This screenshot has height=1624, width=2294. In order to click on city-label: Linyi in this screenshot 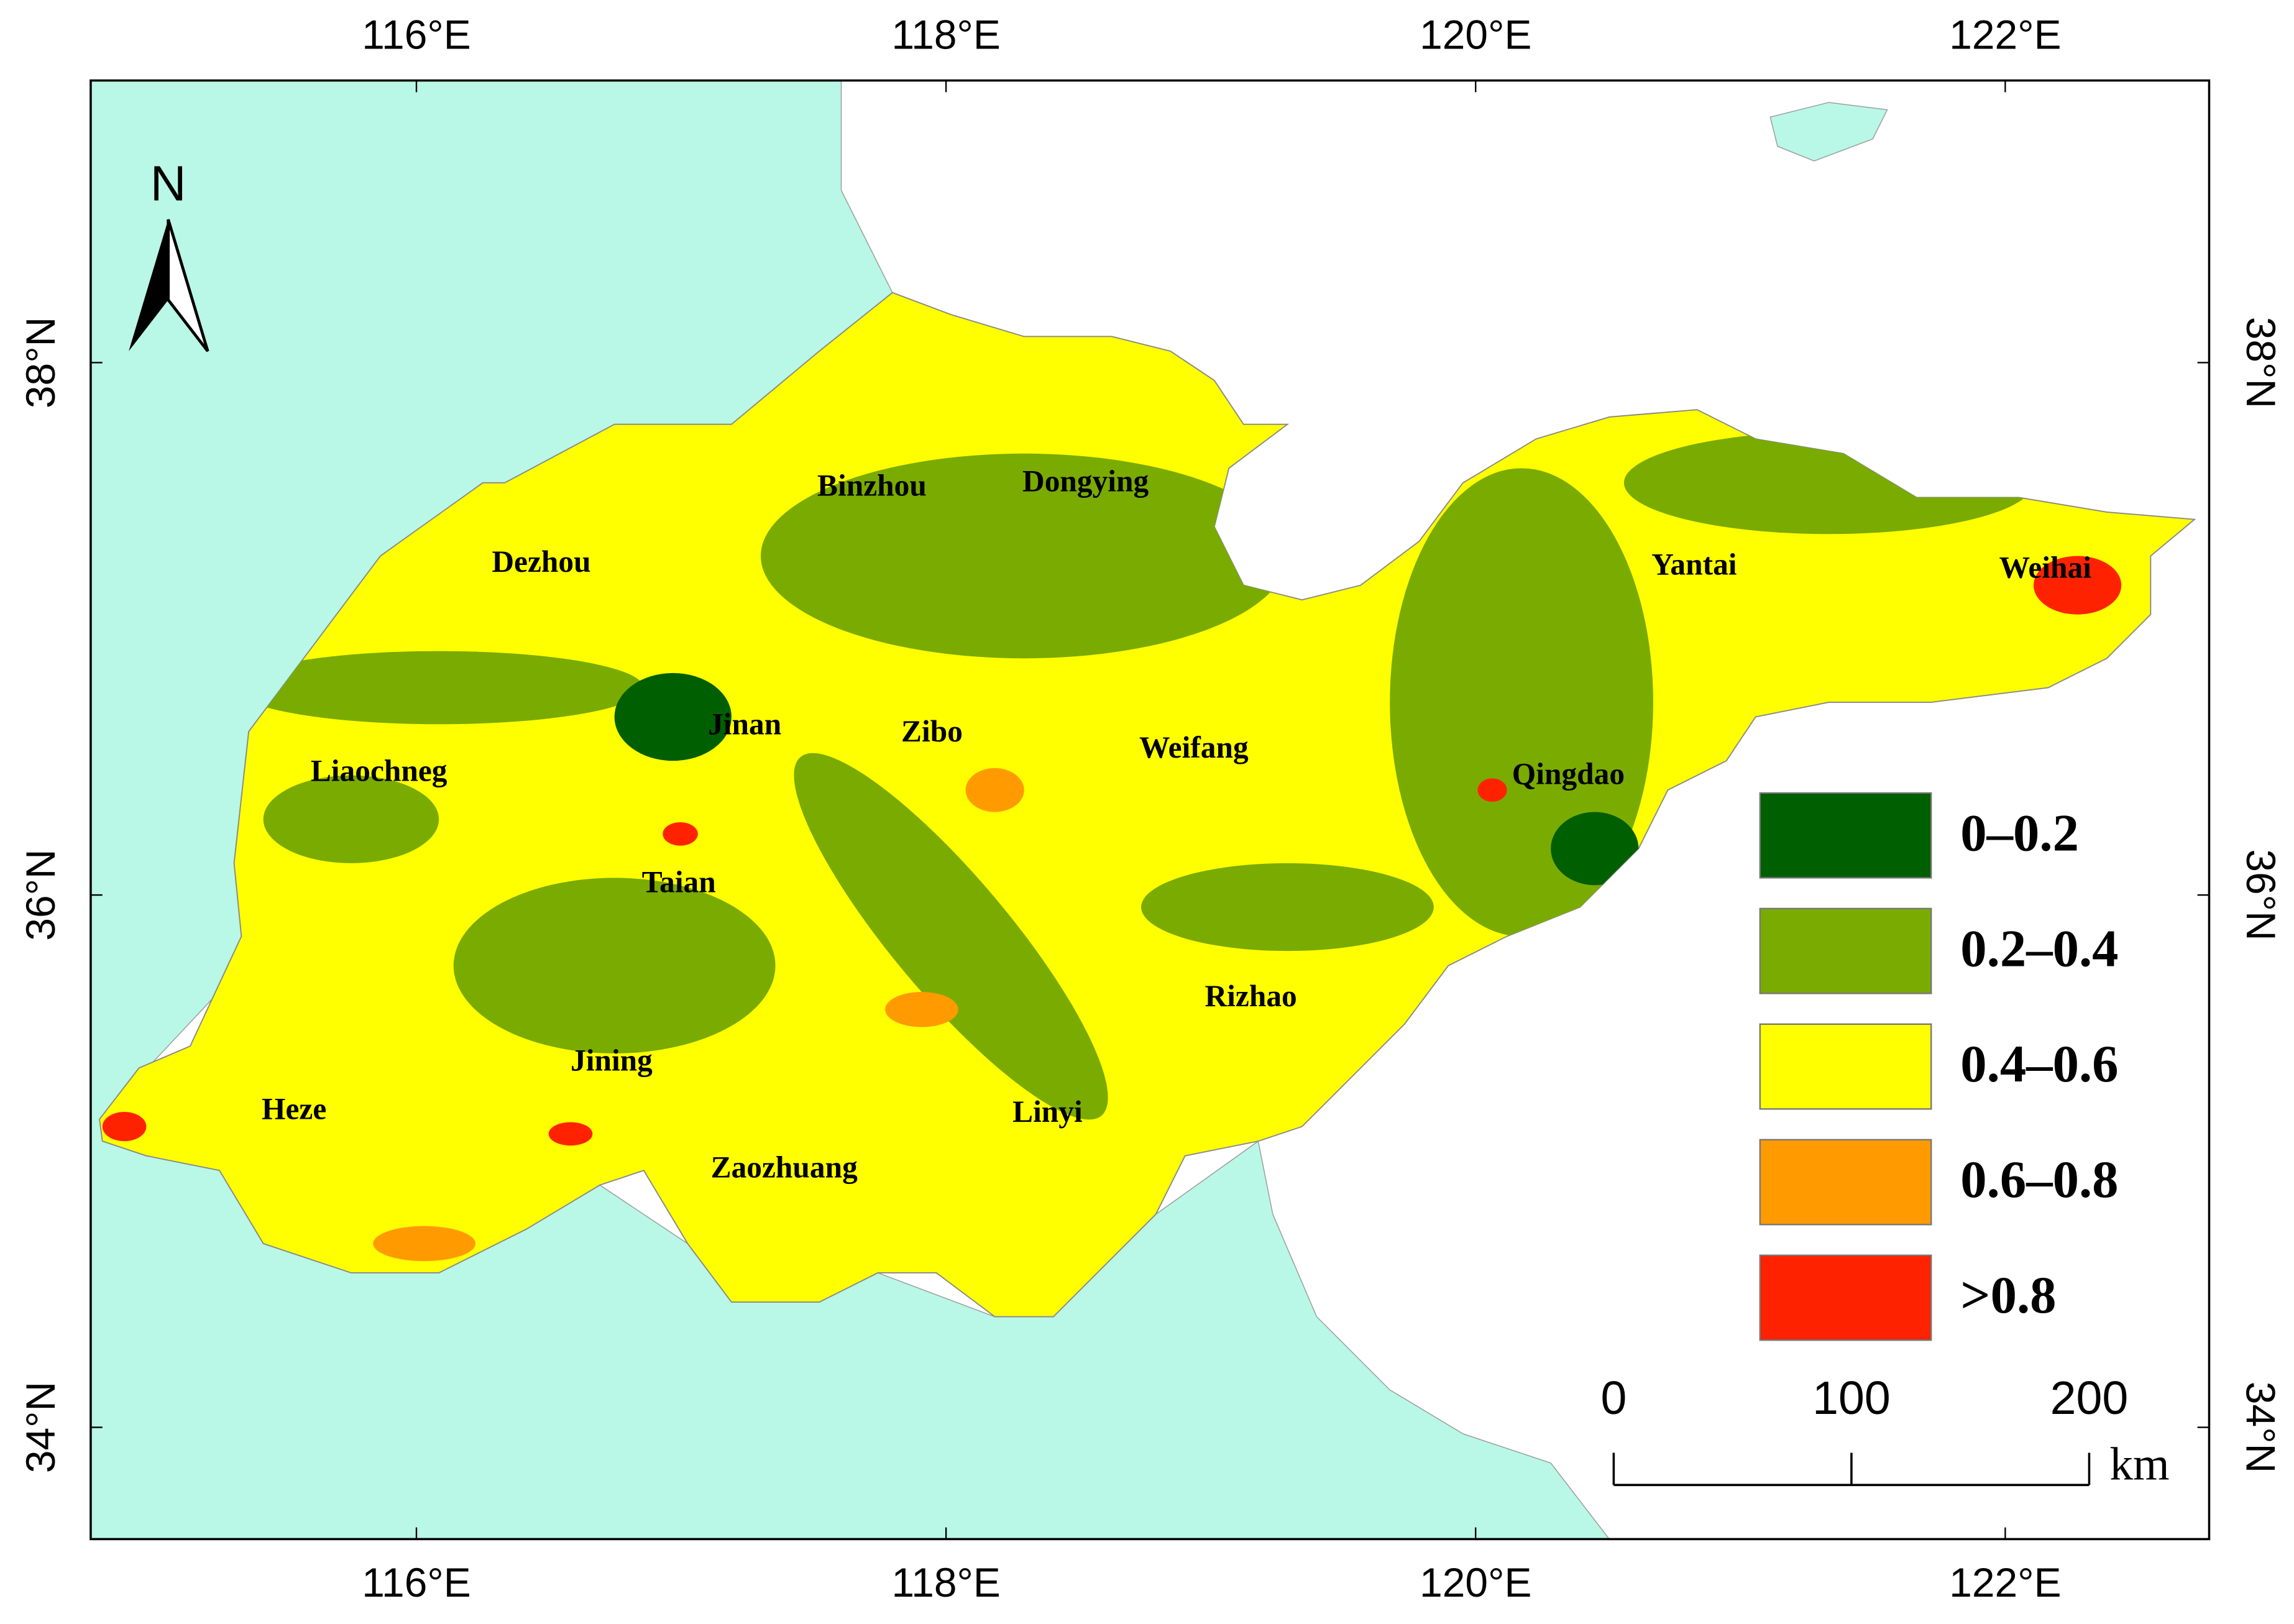, I will do `click(1047, 1111)`.